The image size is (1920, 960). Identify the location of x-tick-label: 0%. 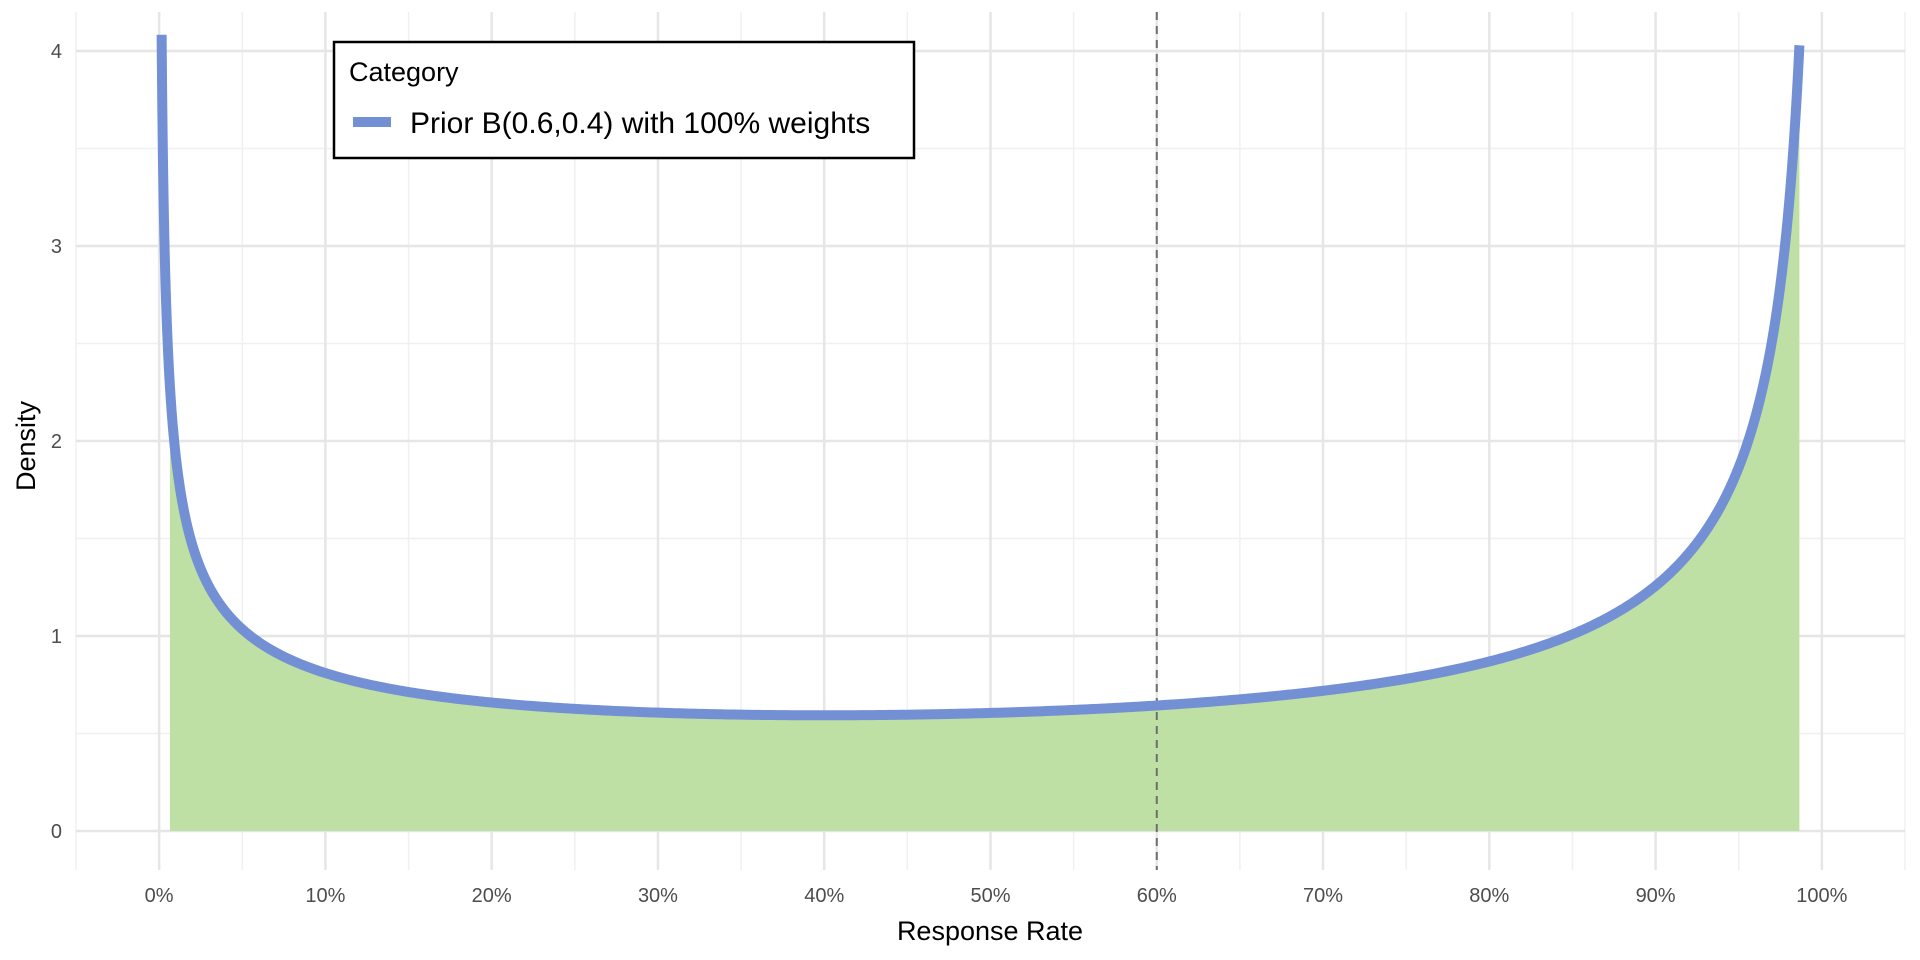
(159, 896).